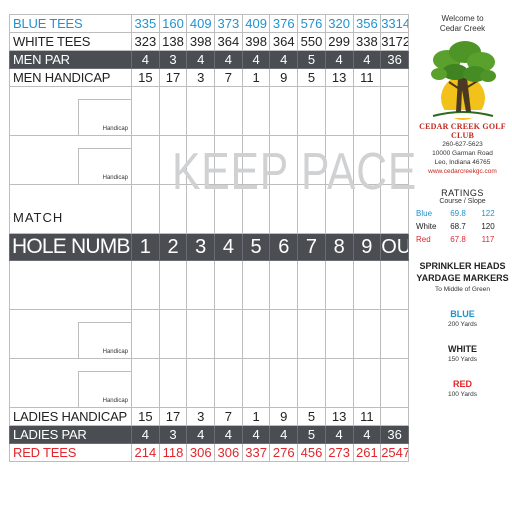 Image resolution: width=512 pixels, height=512 pixels. What do you see at coordinates (394, 416) in the screenshot?
I see `ladies-handicap-row-cell` at bounding box center [394, 416].